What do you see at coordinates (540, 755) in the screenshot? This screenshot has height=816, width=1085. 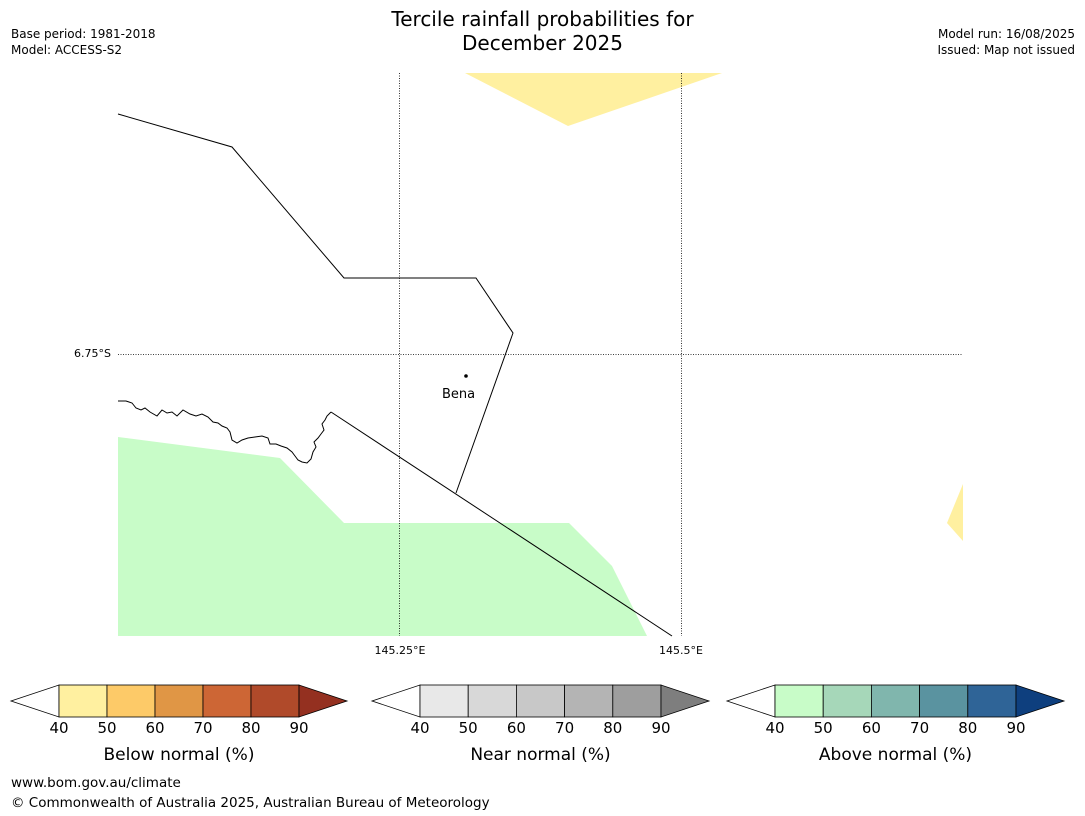 I see `colorbar-label-near: Near normal (%)` at bounding box center [540, 755].